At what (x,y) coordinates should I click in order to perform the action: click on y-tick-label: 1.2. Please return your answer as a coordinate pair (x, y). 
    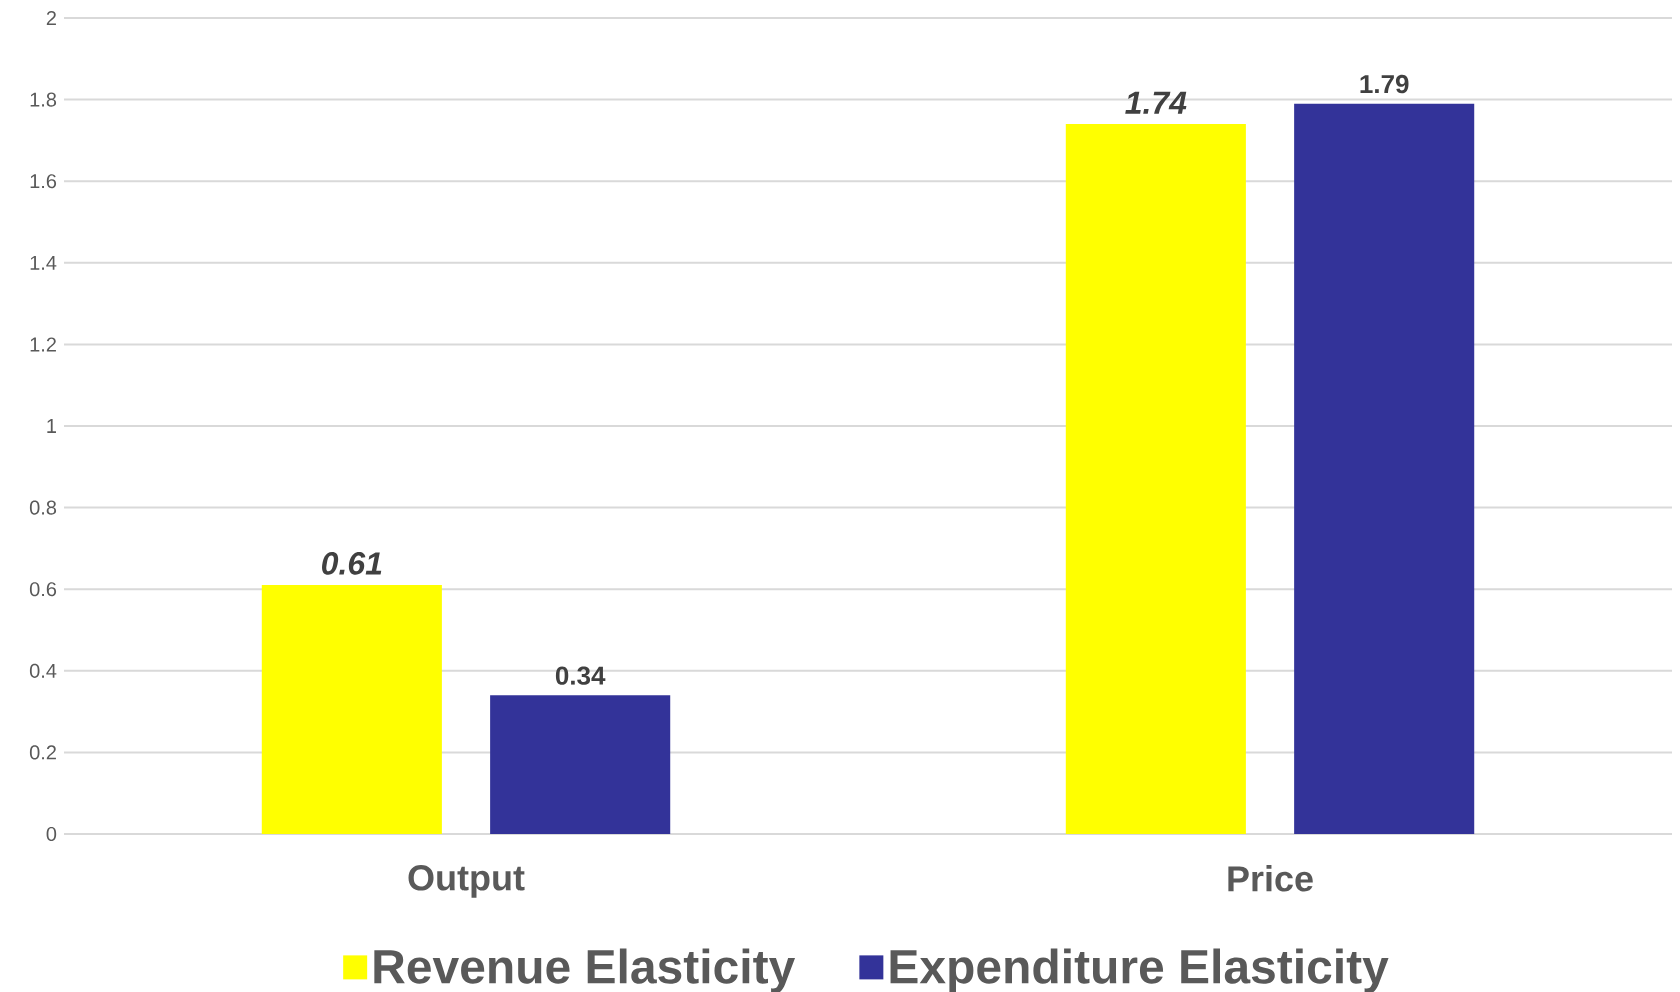
    Looking at the image, I should click on (43, 344).